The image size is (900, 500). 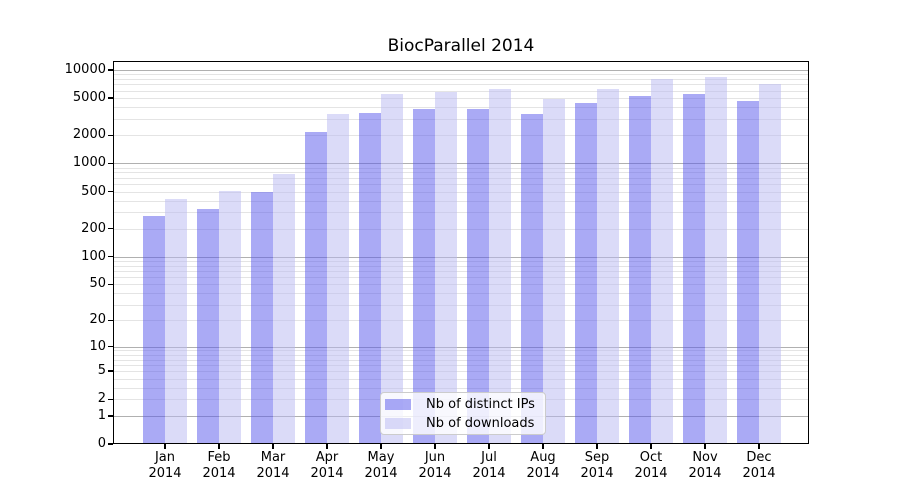 What do you see at coordinates (164, 466) in the screenshot?
I see `x-tick-label: Jan 2014` at bounding box center [164, 466].